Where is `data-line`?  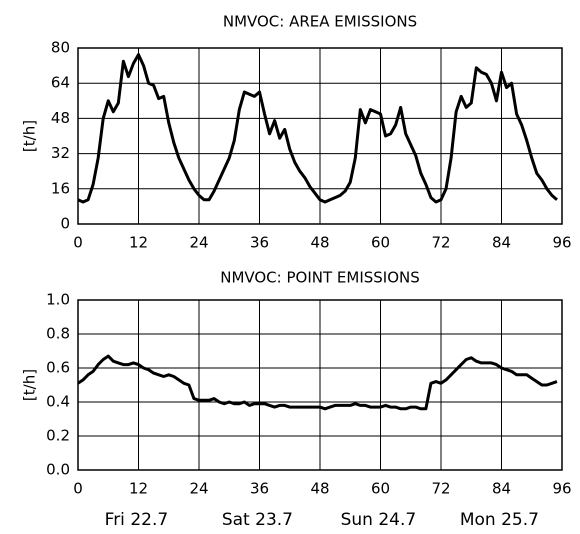
data-line is located at coordinates (317, 382).